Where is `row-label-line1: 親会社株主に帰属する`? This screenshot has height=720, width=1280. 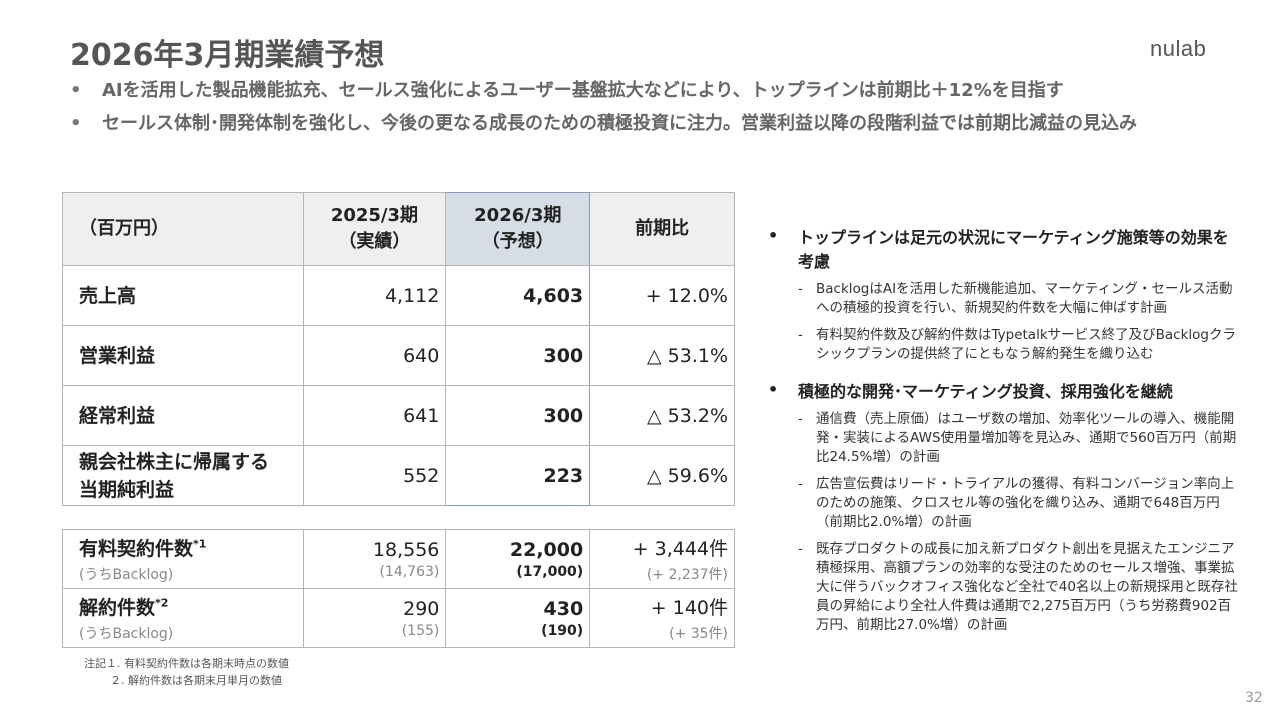 row-label-line1: 親会社株主に帰属する is located at coordinates (174, 461).